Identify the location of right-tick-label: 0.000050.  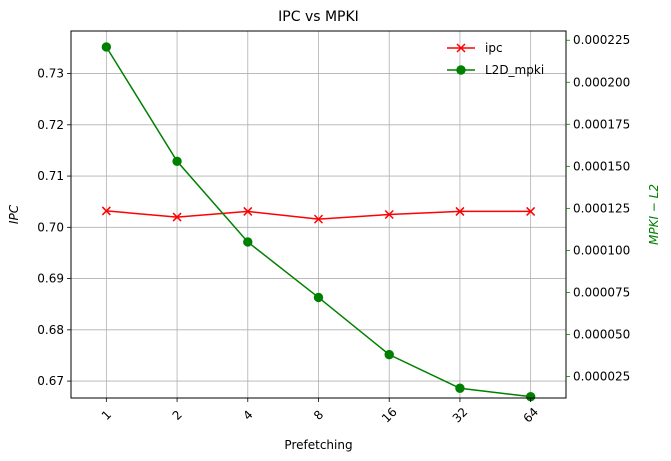
(601, 334).